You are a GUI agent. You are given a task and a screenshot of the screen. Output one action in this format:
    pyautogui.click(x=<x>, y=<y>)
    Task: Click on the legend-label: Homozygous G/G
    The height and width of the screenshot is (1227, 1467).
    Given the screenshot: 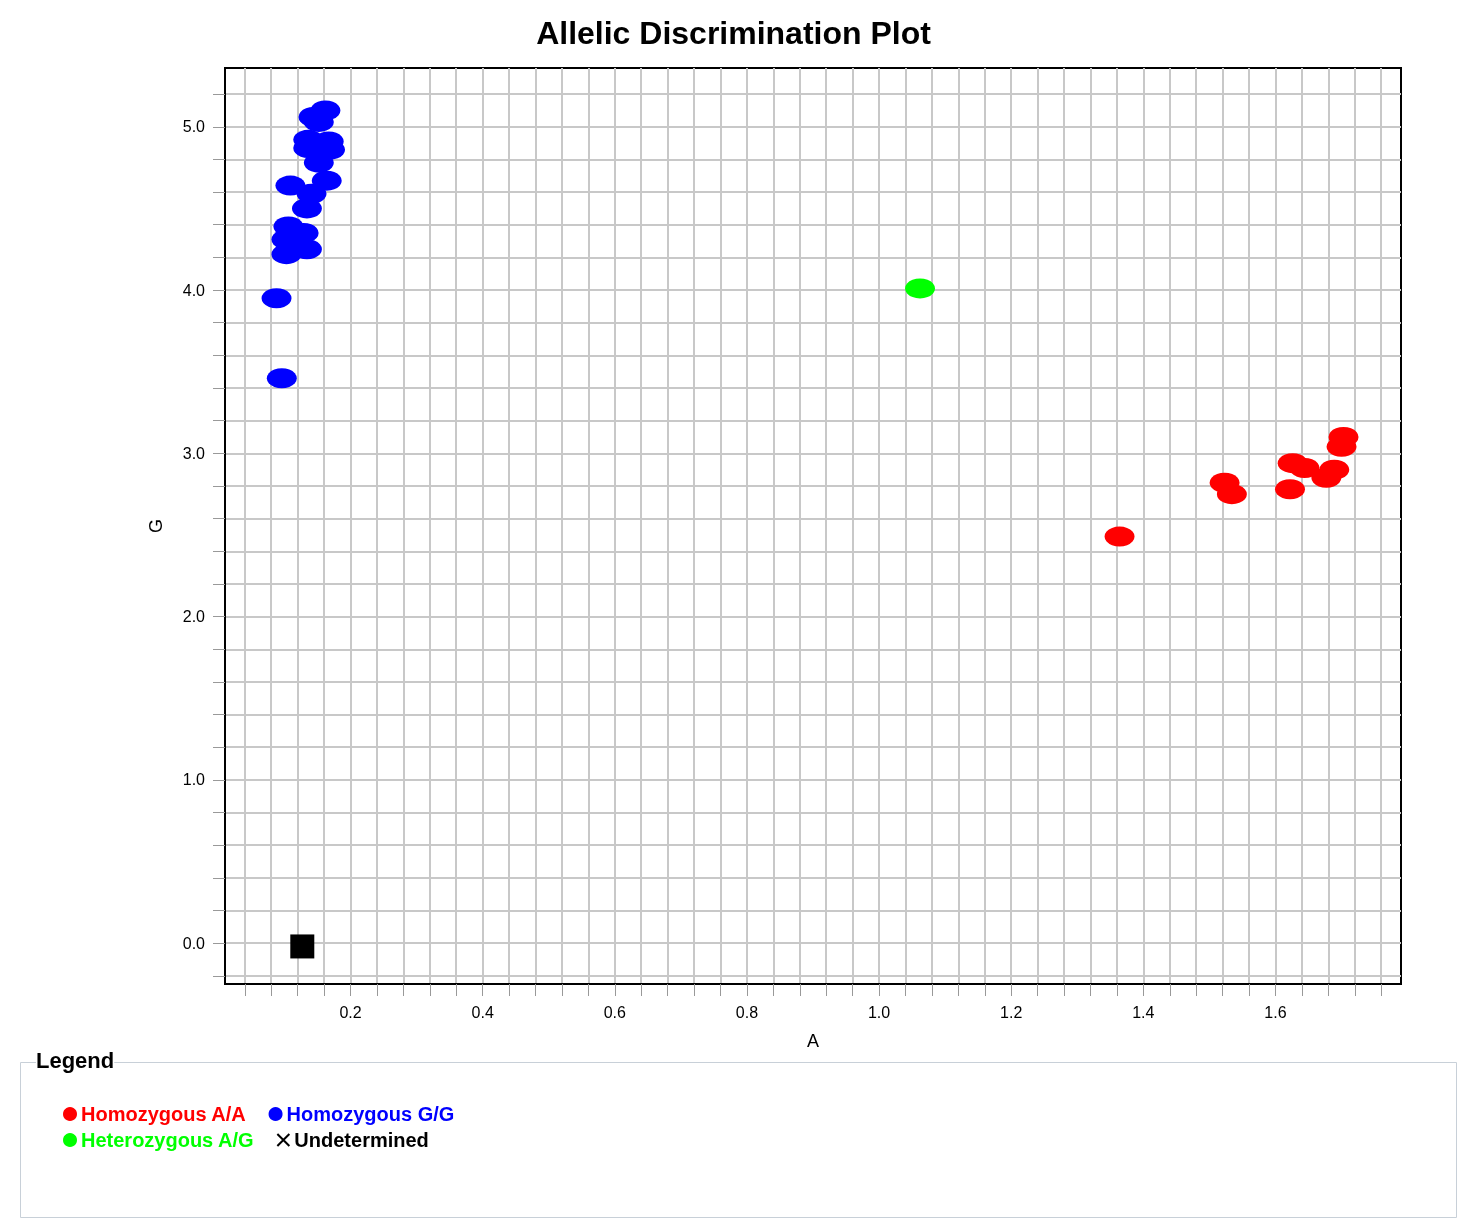 What is the action you would take?
    pyautogui.click(x=370, y=1114)
    